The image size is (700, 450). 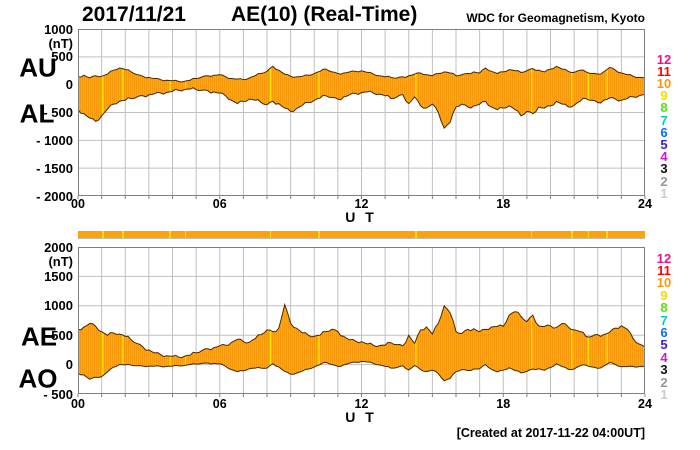 What do you see at coordinates (37, 113) in the screenshot?
I see `series-label-al: AL` at bounding box center [37, 113].